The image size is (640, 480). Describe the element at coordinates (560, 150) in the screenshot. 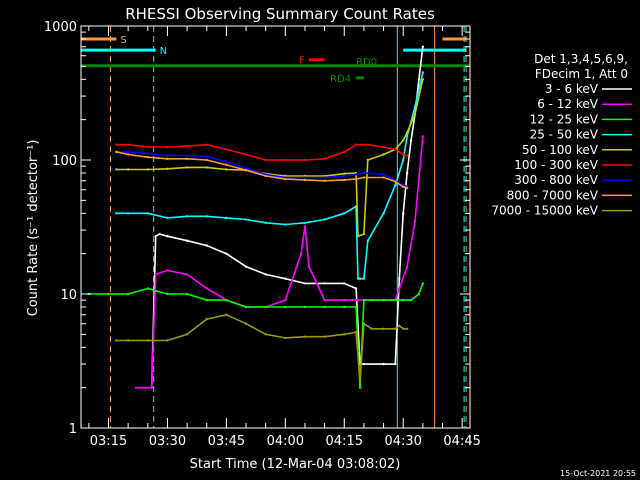

I see `legend-label-4: 50 - 100 keV` at that location.